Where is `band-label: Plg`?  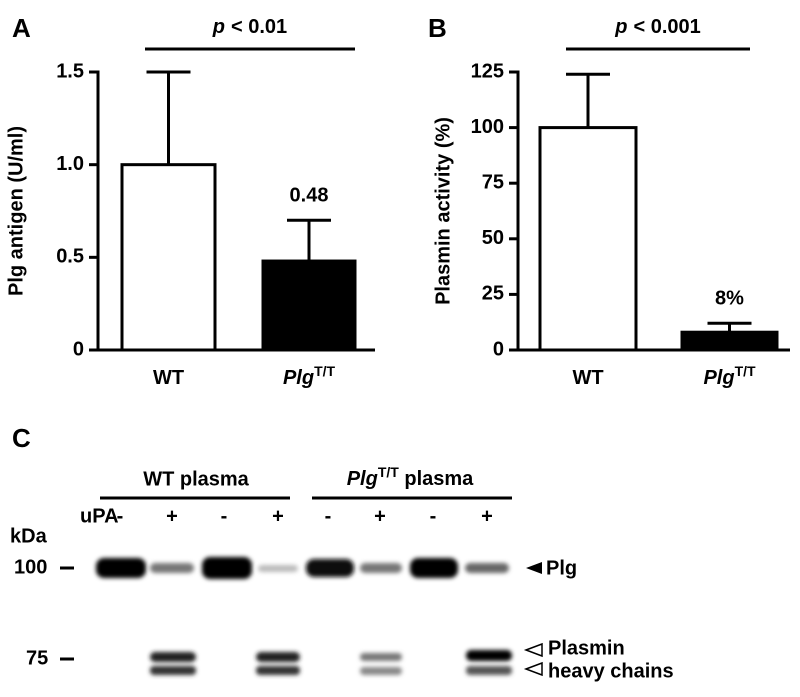
band-label: Plg is located at coordinates (561, 568).